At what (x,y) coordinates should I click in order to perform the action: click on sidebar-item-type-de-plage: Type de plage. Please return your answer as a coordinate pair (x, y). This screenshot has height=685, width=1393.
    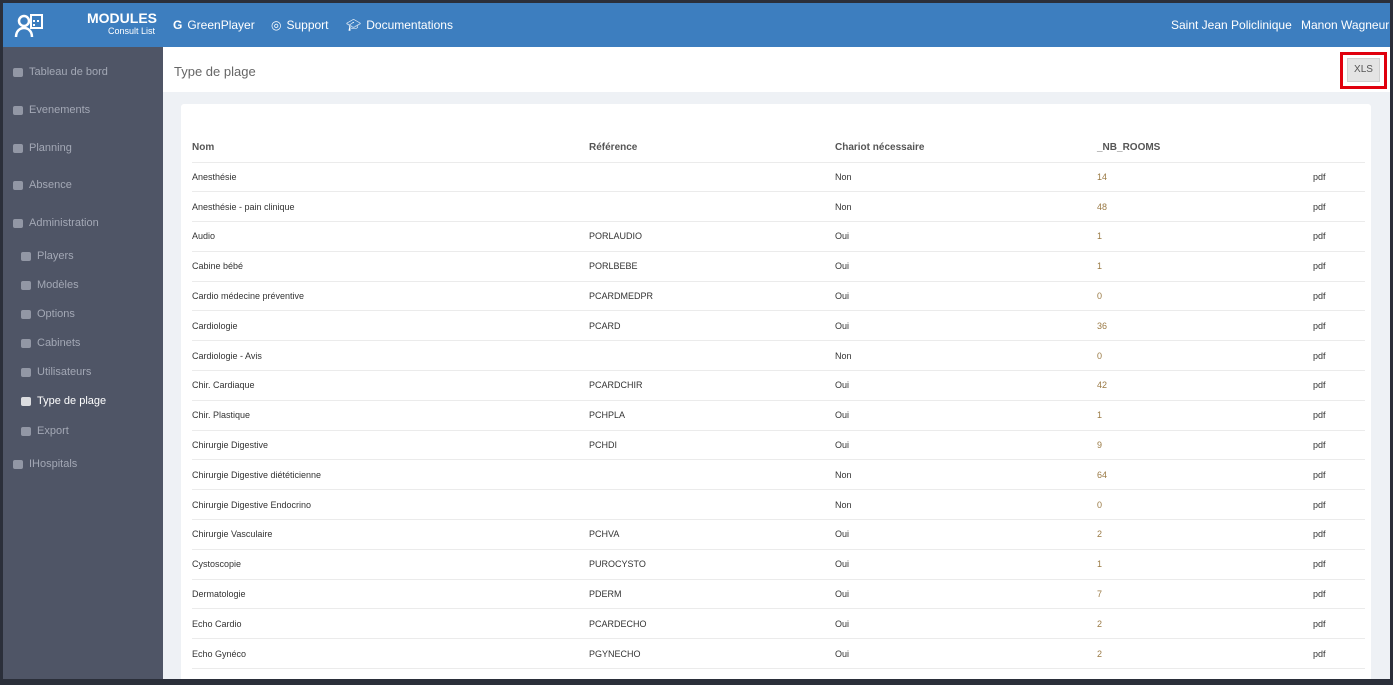
    Looking at the image, I should click on (63, 401).